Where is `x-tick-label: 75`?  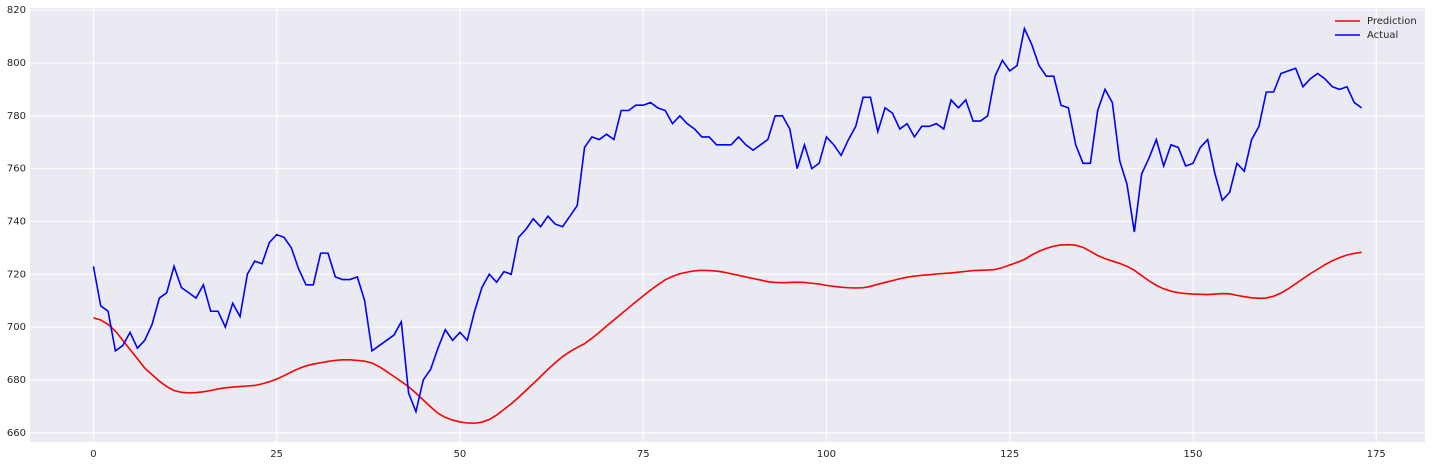
x-tick-label: 75 is located at coordinates (643, 454).